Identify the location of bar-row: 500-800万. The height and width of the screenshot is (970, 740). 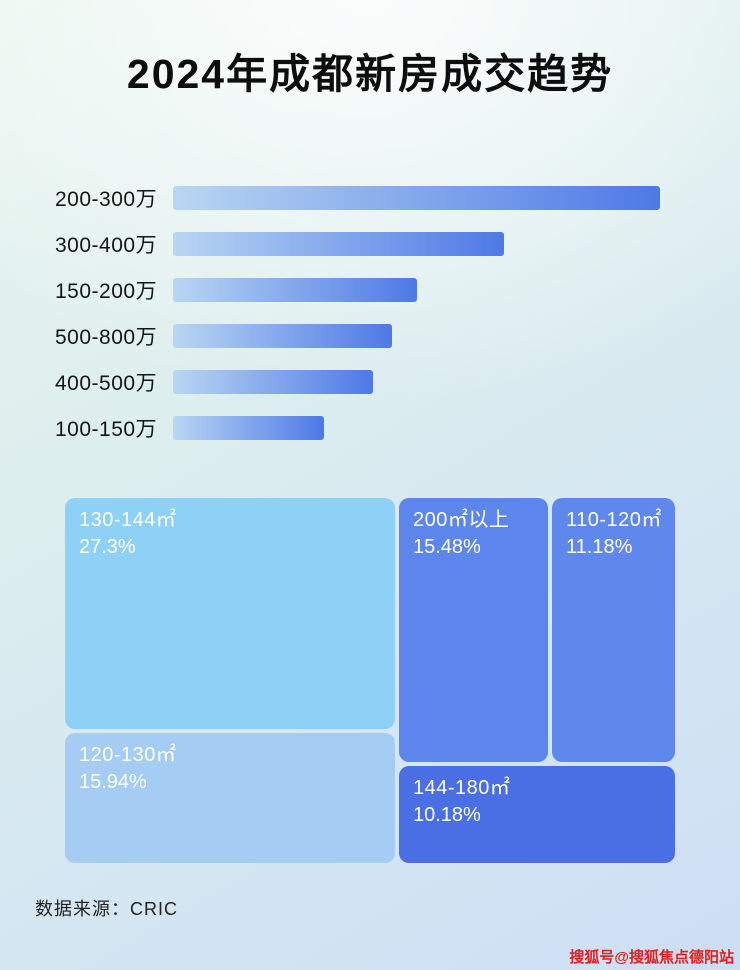
(357, 336).